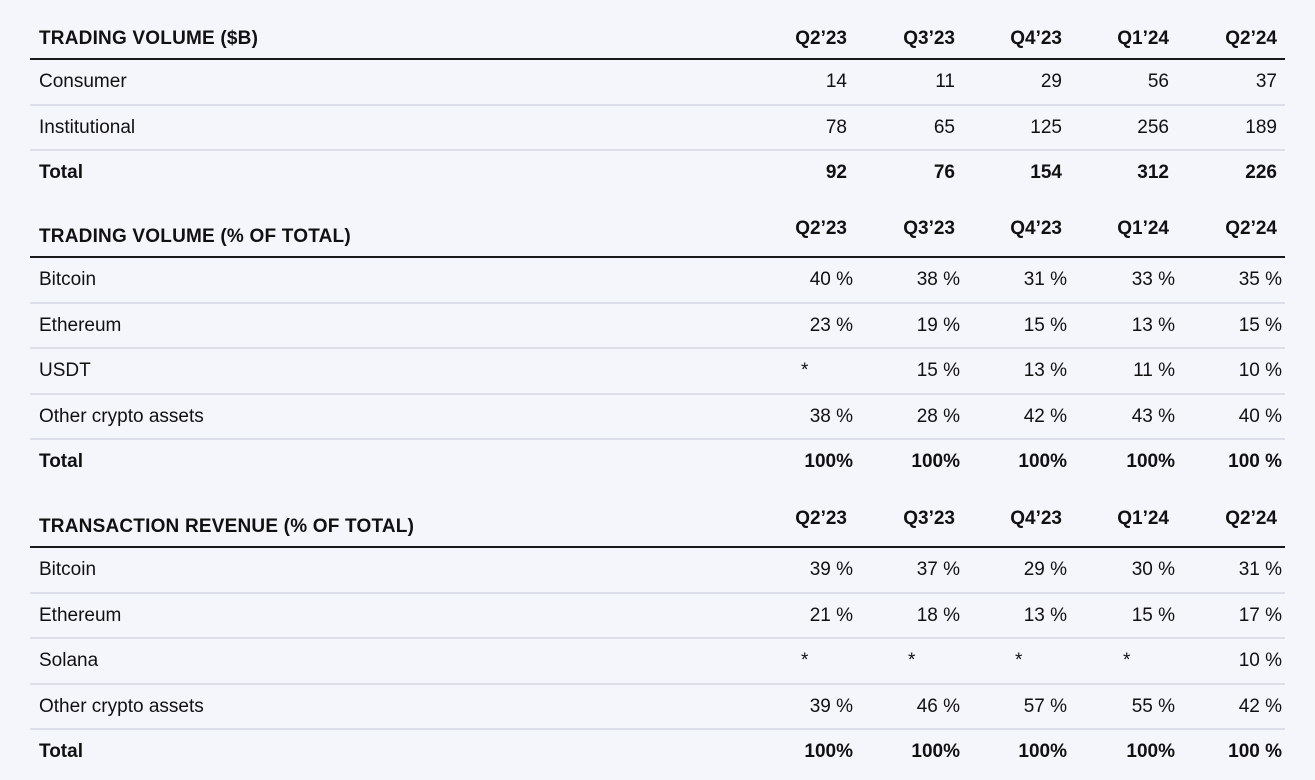 The width and height of the screenshot is (1315, 780). Describe the element at coordinates (1153, 172) in the screenshot. I see `table-cell: 312` at that location.